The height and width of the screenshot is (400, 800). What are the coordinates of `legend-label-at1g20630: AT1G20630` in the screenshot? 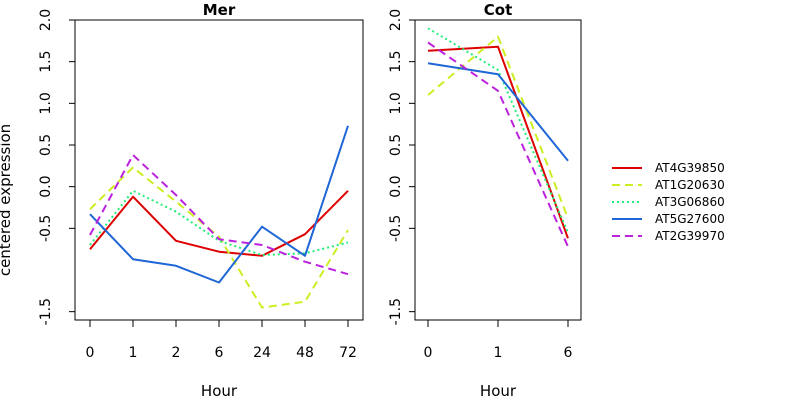 It's located at (690, 185).